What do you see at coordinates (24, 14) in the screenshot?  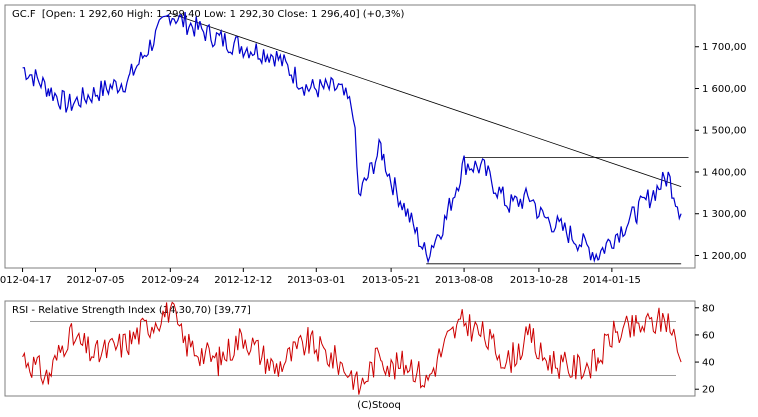 I see `symbol-label: GC.F` at bounding box center [24, 14].